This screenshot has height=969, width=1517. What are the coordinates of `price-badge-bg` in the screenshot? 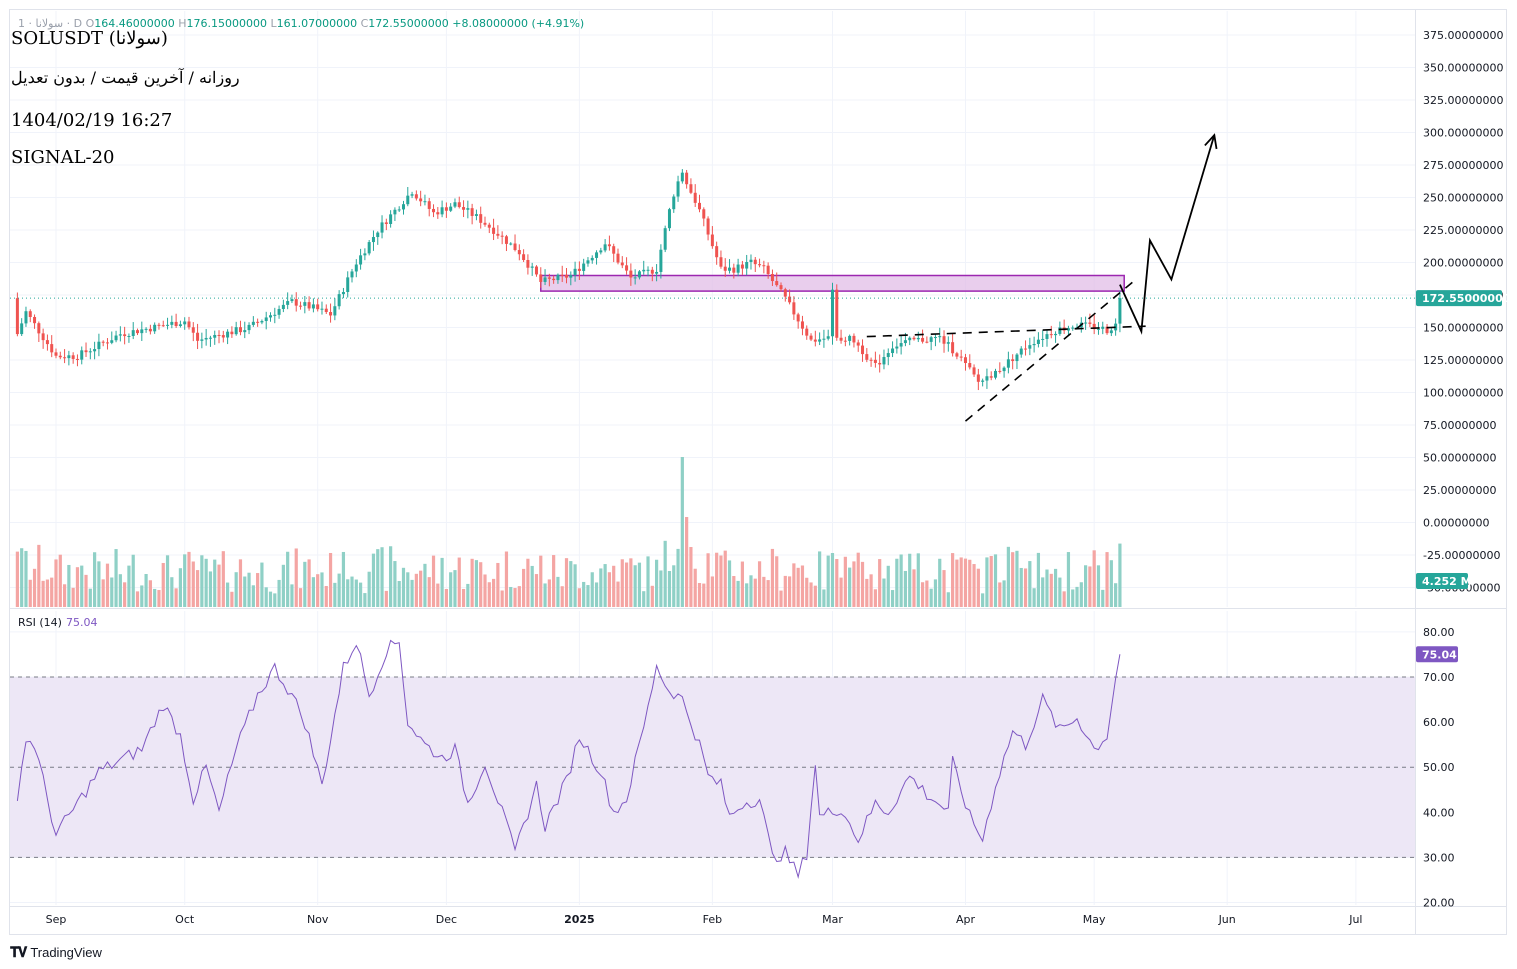 It's located at (1459, 298).